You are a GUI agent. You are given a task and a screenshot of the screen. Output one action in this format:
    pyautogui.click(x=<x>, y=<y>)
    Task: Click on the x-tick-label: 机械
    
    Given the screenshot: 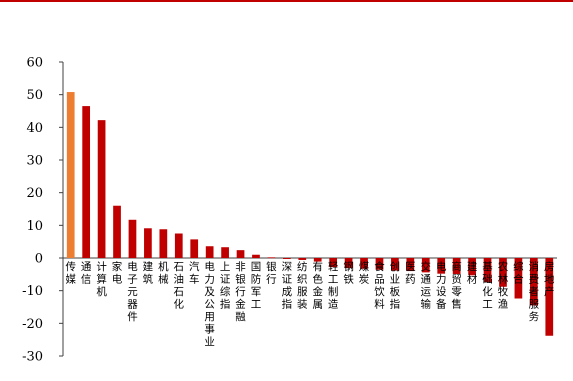 What is the action you would take?
    pyautogui.click(x=163, y=273)
    